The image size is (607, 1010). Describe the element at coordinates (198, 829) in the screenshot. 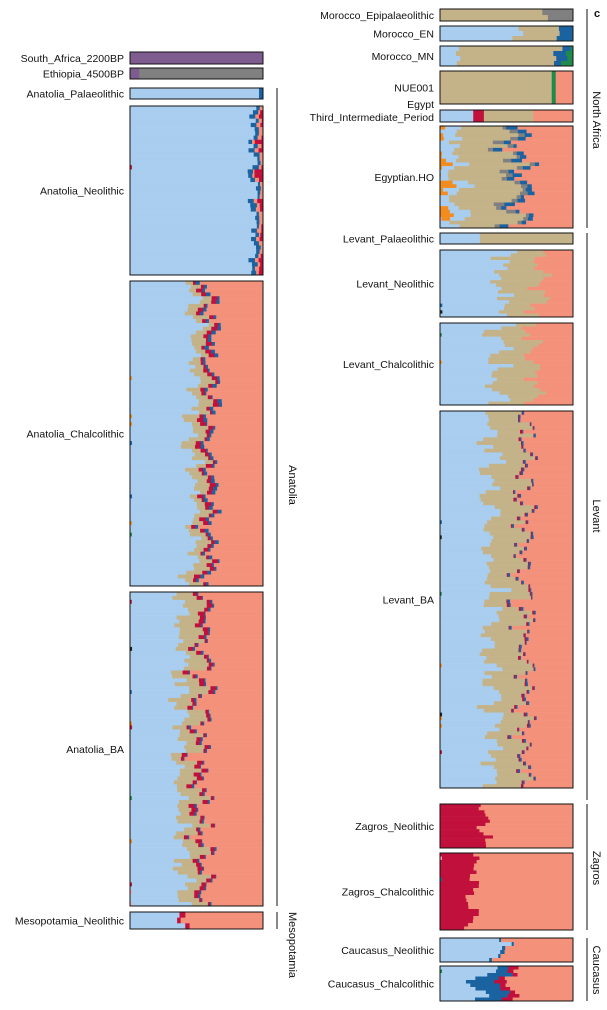

I see `bar-anatolia-ba-ind61-crimson` at that location.